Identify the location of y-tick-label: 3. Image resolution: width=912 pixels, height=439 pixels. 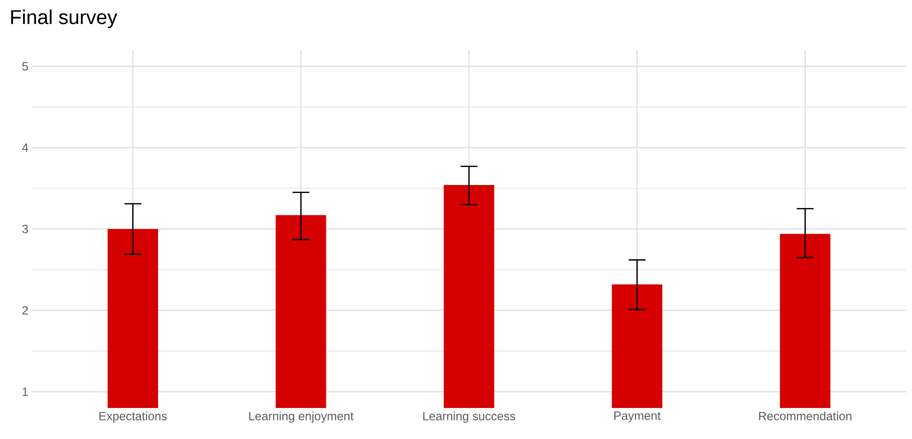
(25, 229).